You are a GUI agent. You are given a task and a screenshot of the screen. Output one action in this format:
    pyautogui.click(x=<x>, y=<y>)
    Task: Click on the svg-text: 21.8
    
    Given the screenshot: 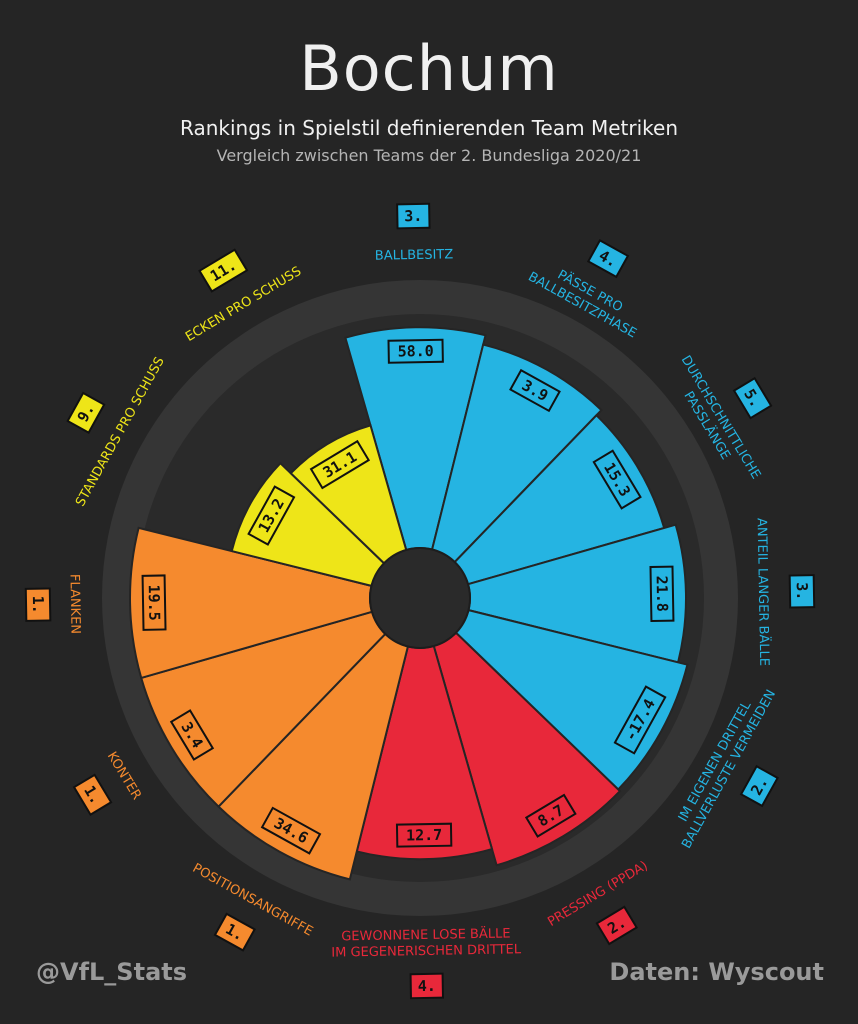 What is the action you would take?
    pyautogui.click(x=662, y=594)
    